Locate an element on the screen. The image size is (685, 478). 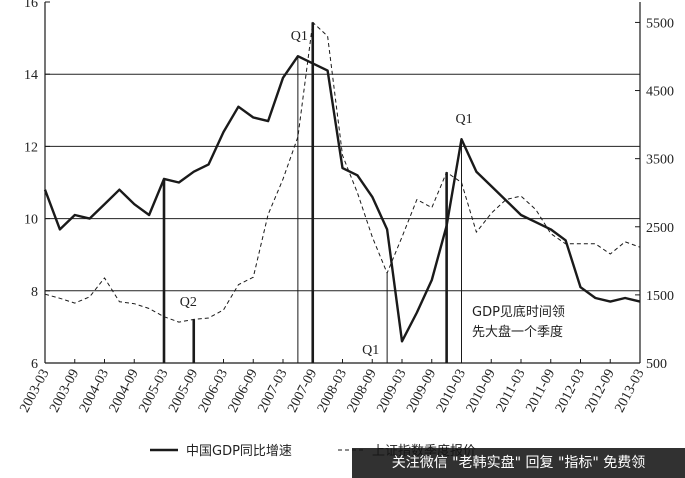
right-tick-label: 500 is located at coordinates (656, 364).